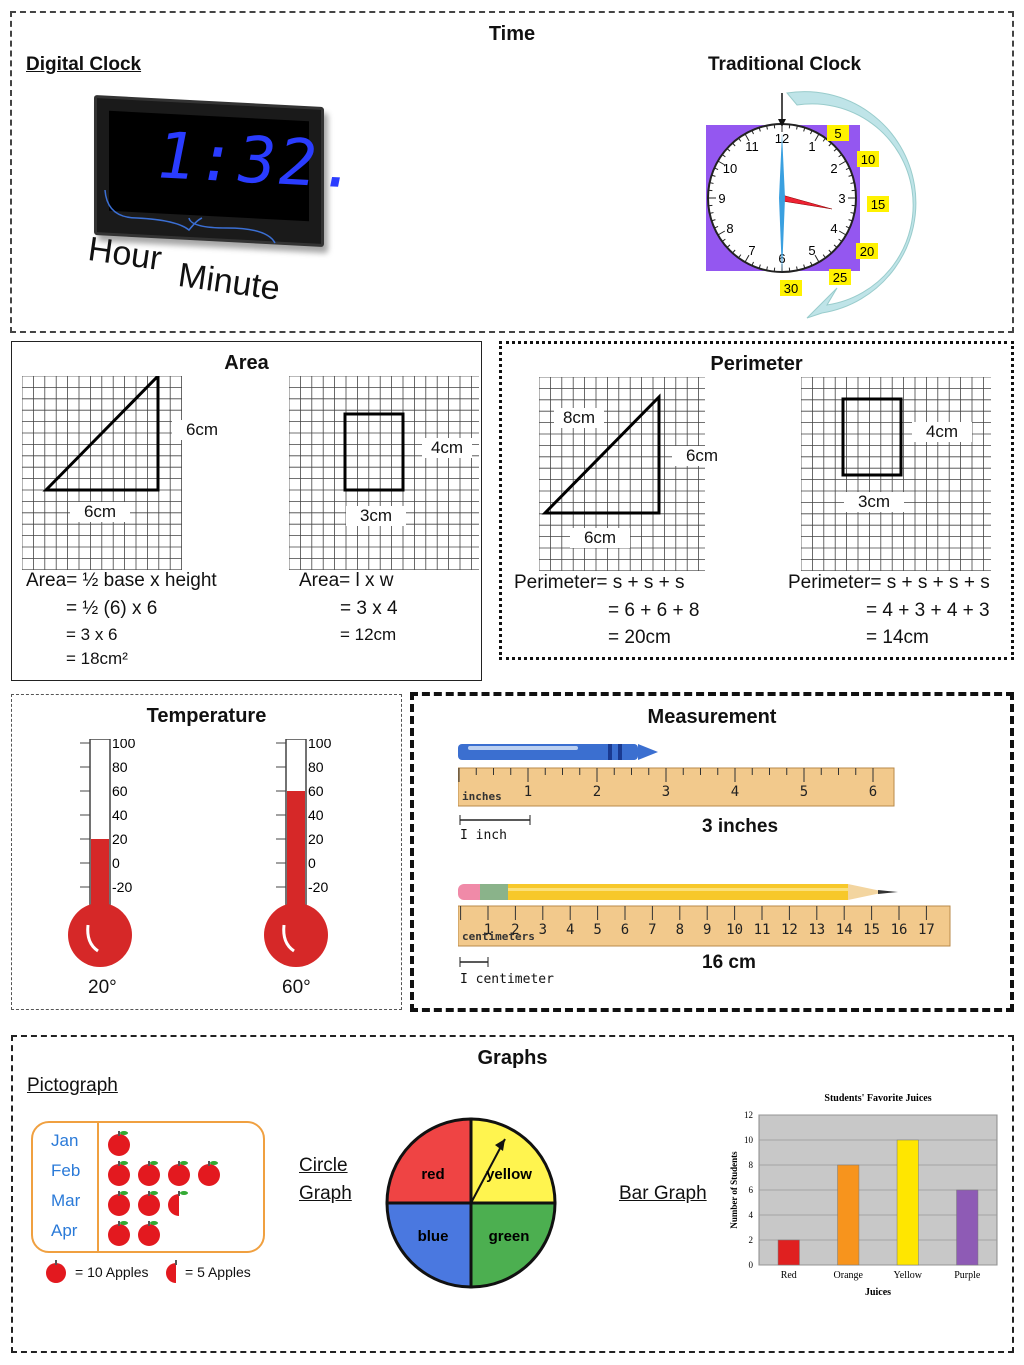 The image size is (1024, 1365). What do you see at coordinates (346, 580) in the screenshot?
I see `area-rect-formula-1: Area= l x w` at bounding box center [346, 580].